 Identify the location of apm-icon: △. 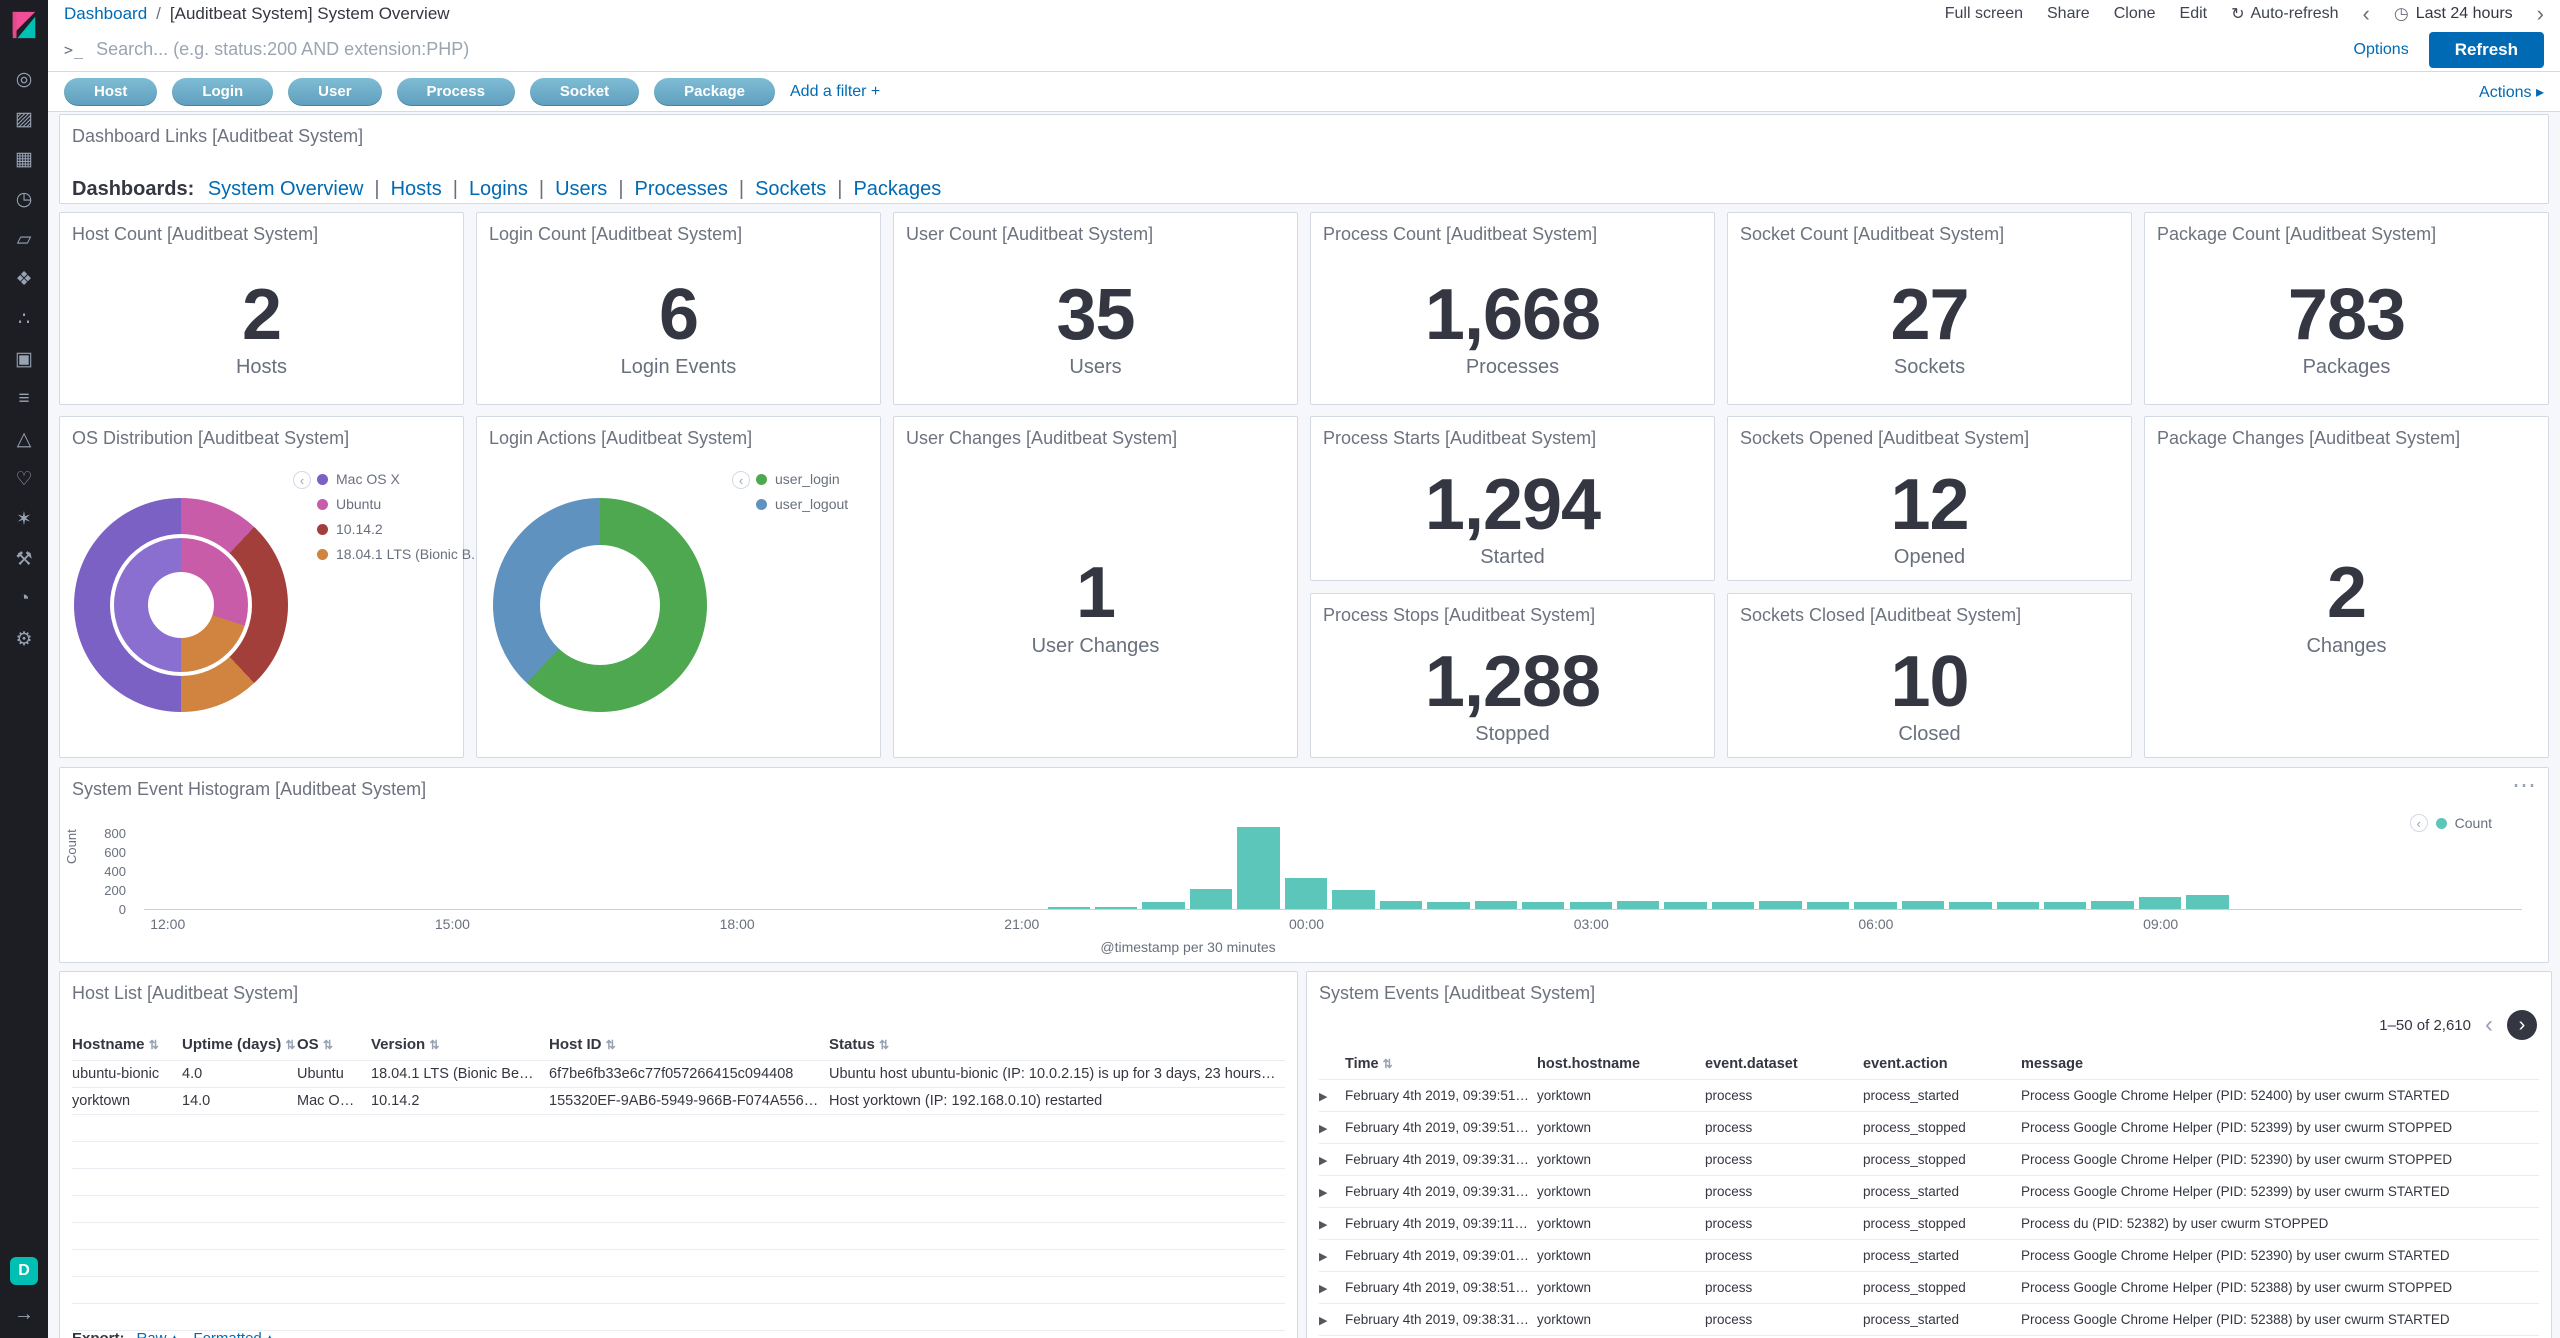
(24, 439).